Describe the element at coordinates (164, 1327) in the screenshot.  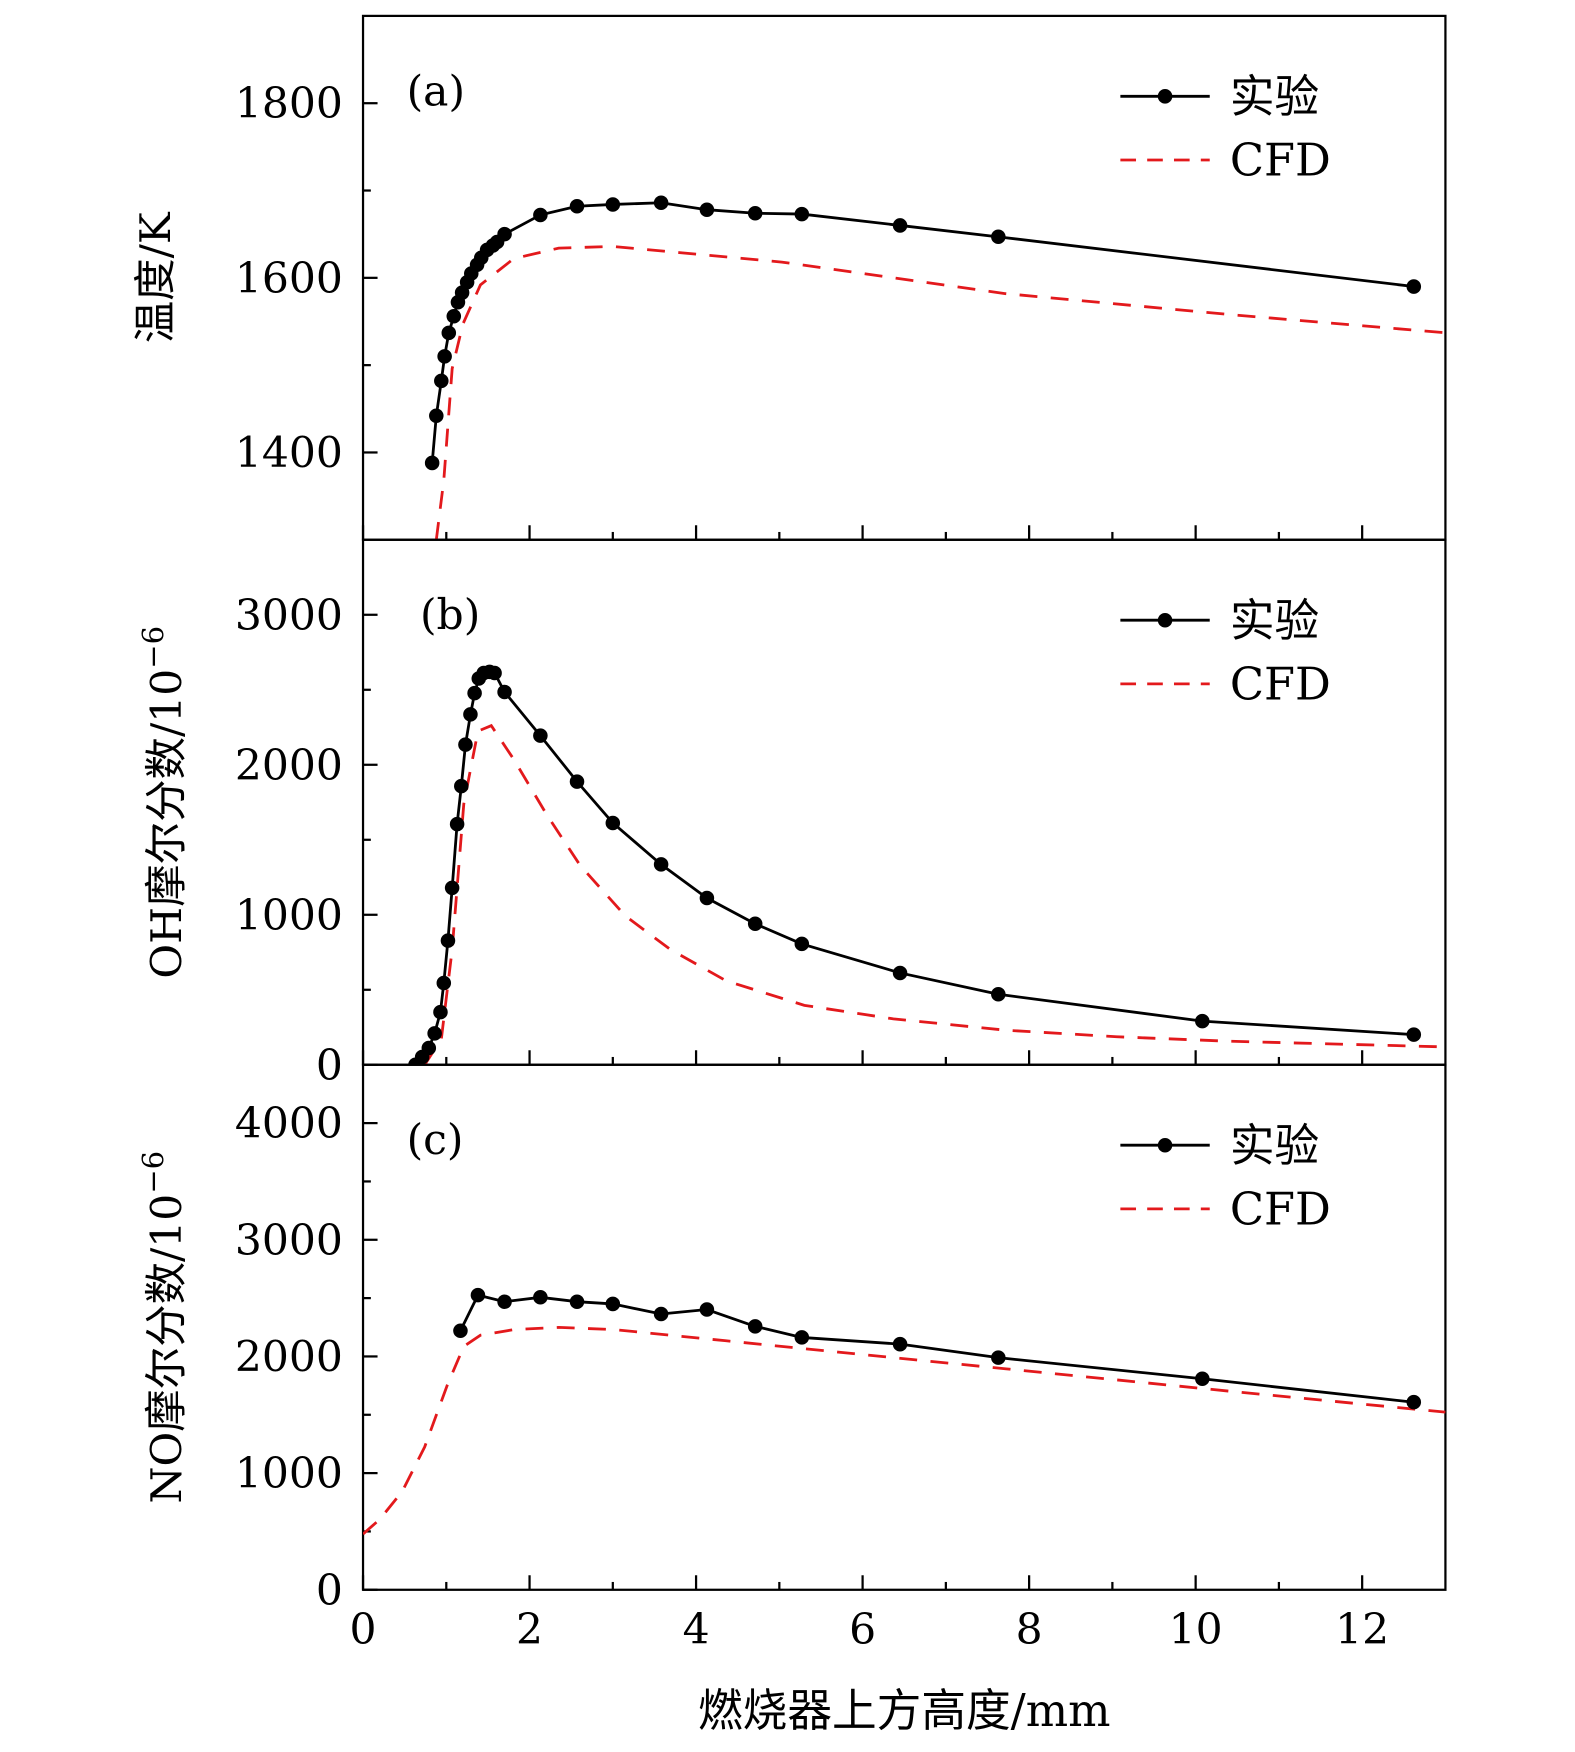
I see `y-axis-label: NO摩尔分数/10−6` at that location.